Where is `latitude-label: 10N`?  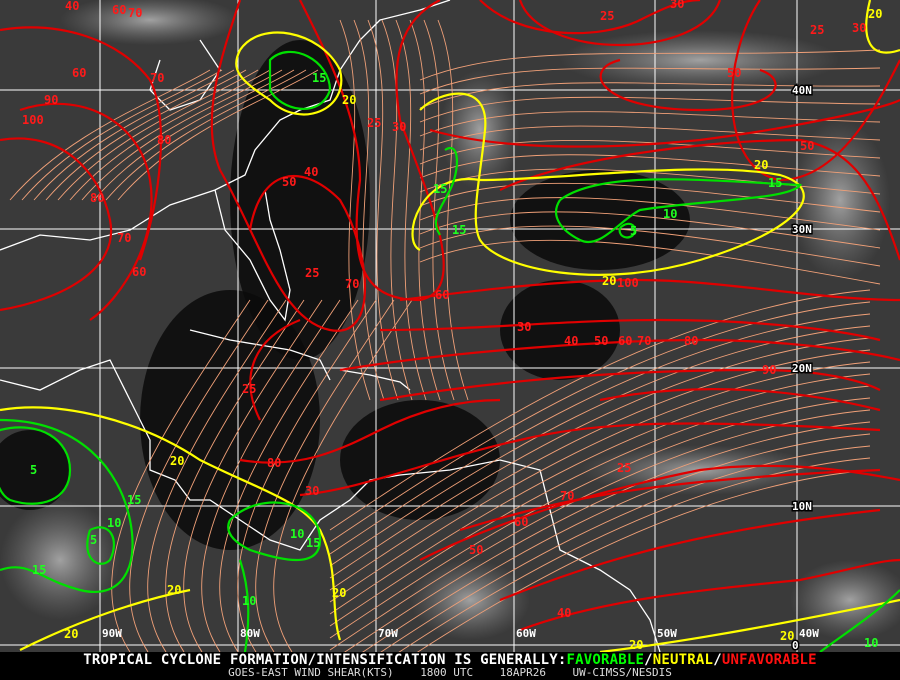
latitude-label: 10N is located at coordinates (802, 506).